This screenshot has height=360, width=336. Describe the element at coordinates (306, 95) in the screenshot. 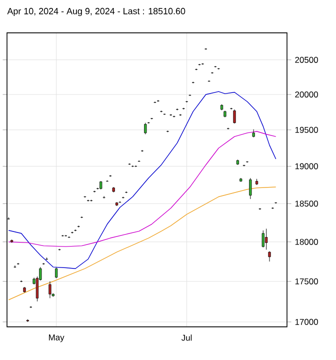

I see `y-tick-label: 20000` at that location.